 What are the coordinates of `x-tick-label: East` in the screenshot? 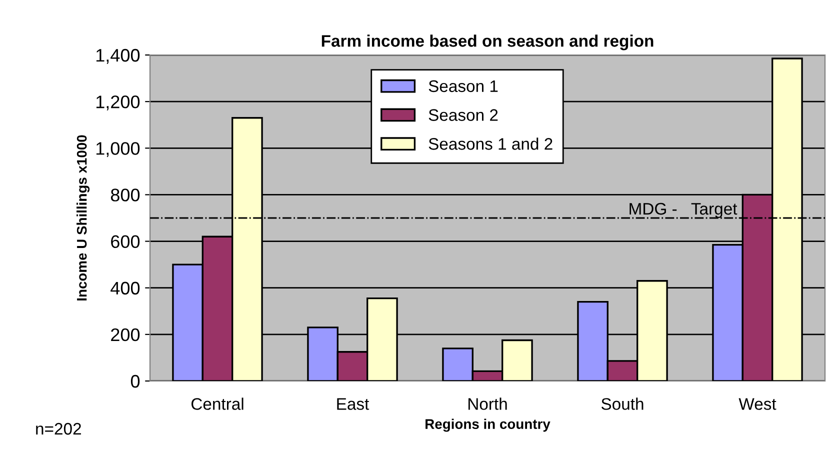 It's located at (353, 404).